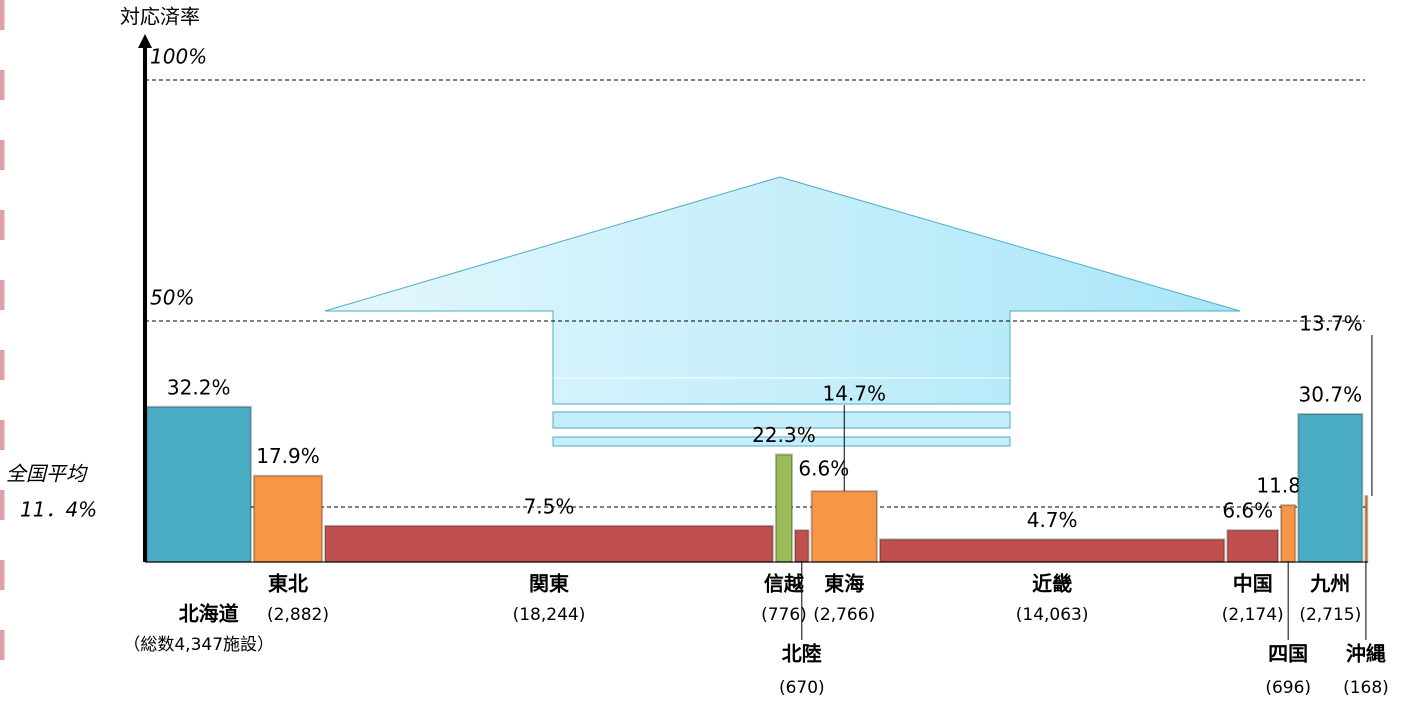 The image size is (1404, 702). I want to click on count-label: (696), so click(1288, 688).